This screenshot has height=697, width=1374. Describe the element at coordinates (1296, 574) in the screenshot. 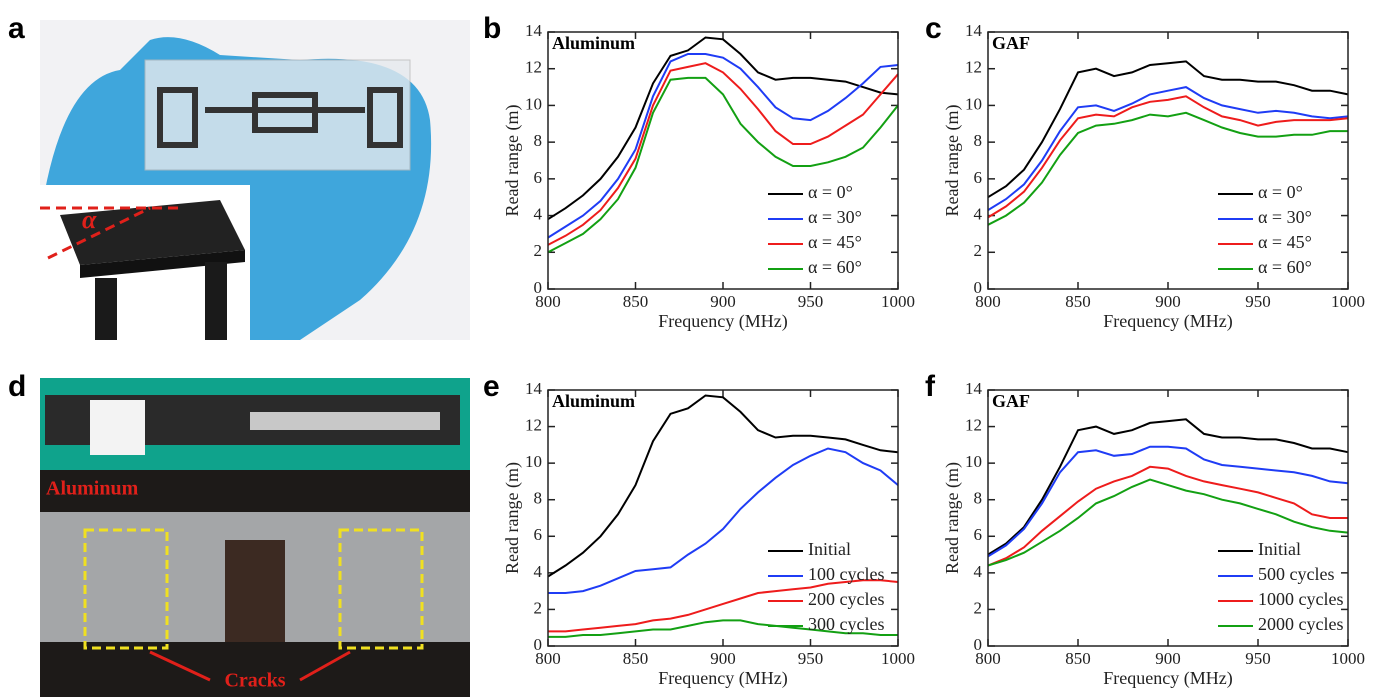

I see `legend-label: 500 cycles` at that location.